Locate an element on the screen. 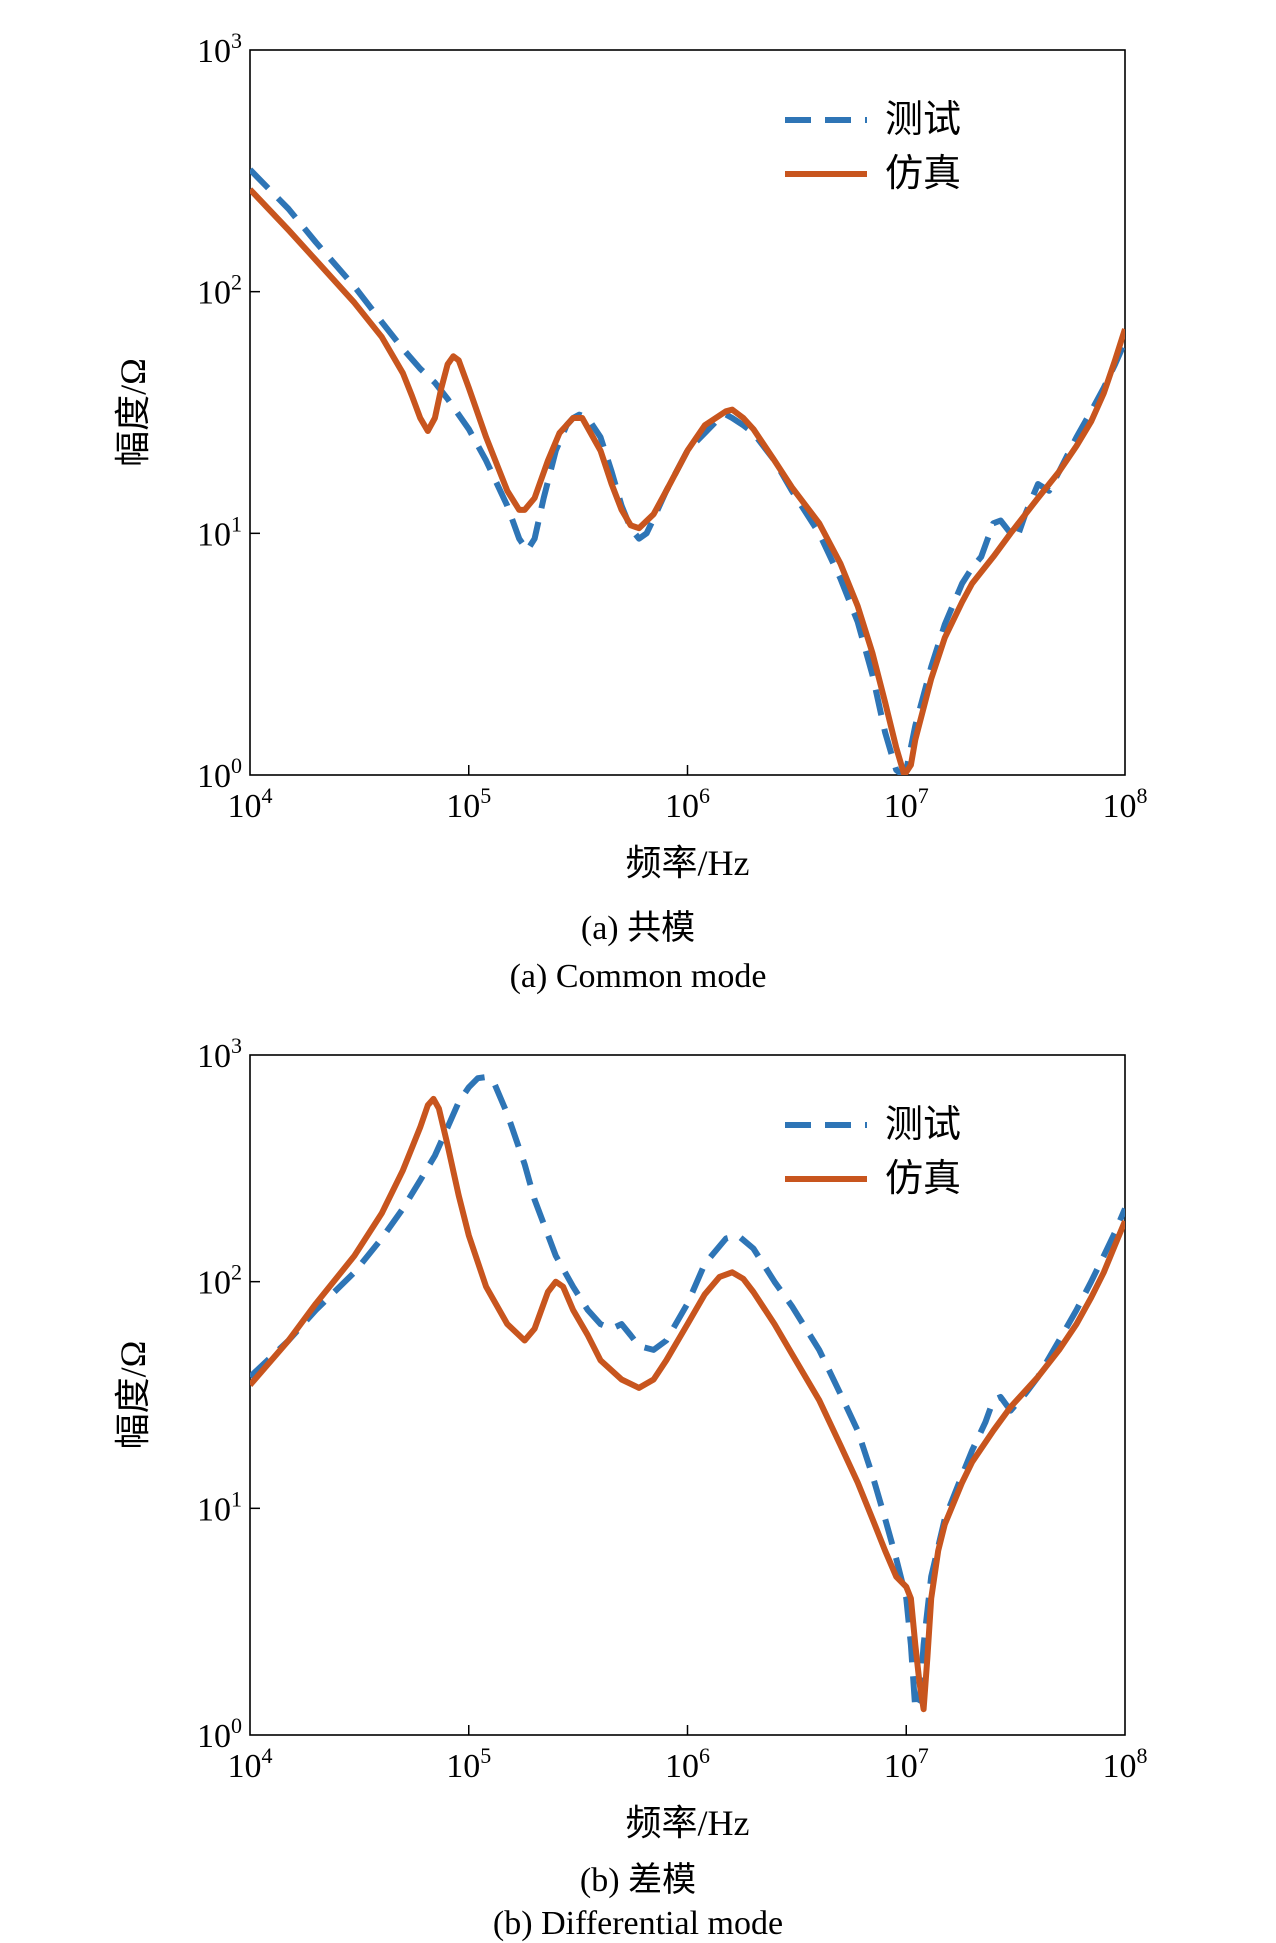 The width and height of the screenshot is (1276, 1943). caption-cn: (a) 共模 is located at coordinates (638, 928).